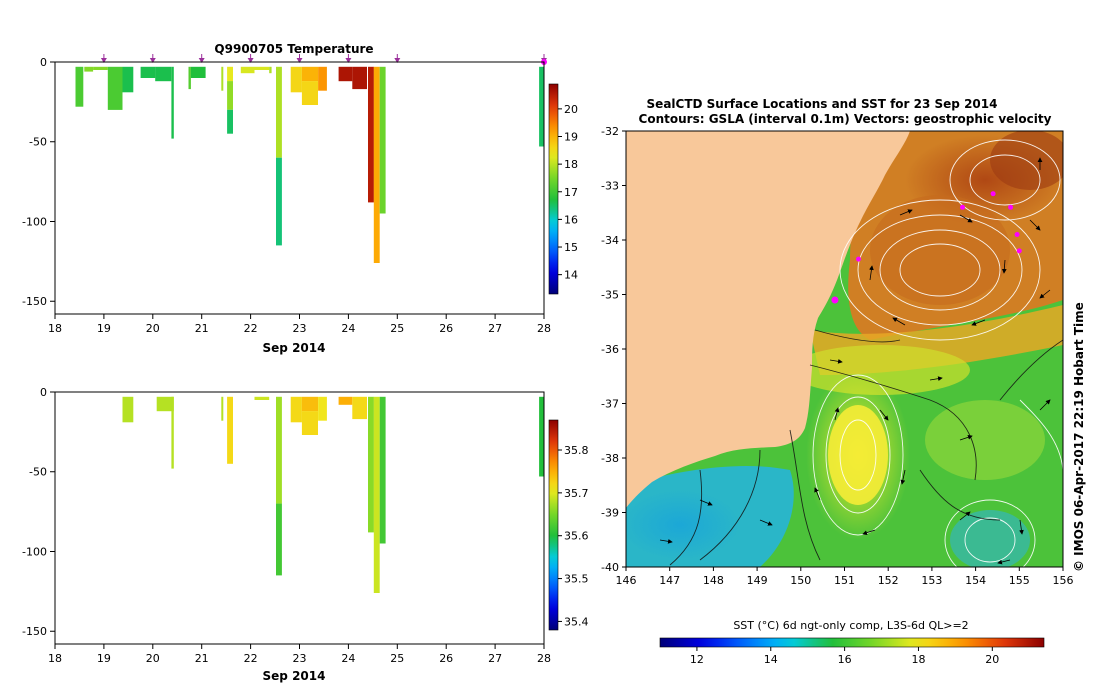  What do you see at coordinates (571, 219) in the screenshot?
I see `colorbar-tick-label: 16` at bounding box center [571, 219].